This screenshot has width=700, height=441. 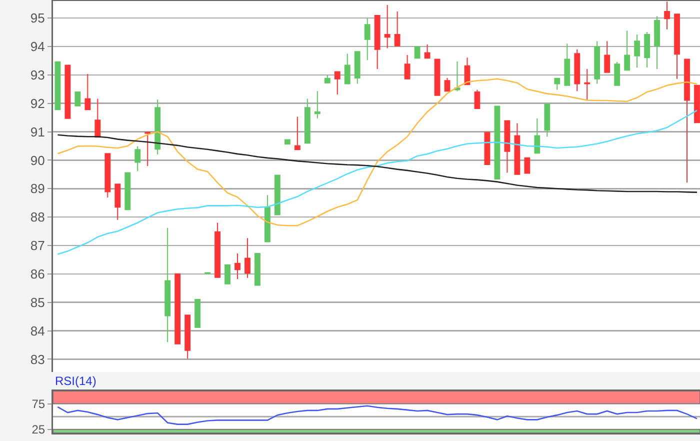 I want to click on y-tick-label: 89, so click(x=37, y=188).